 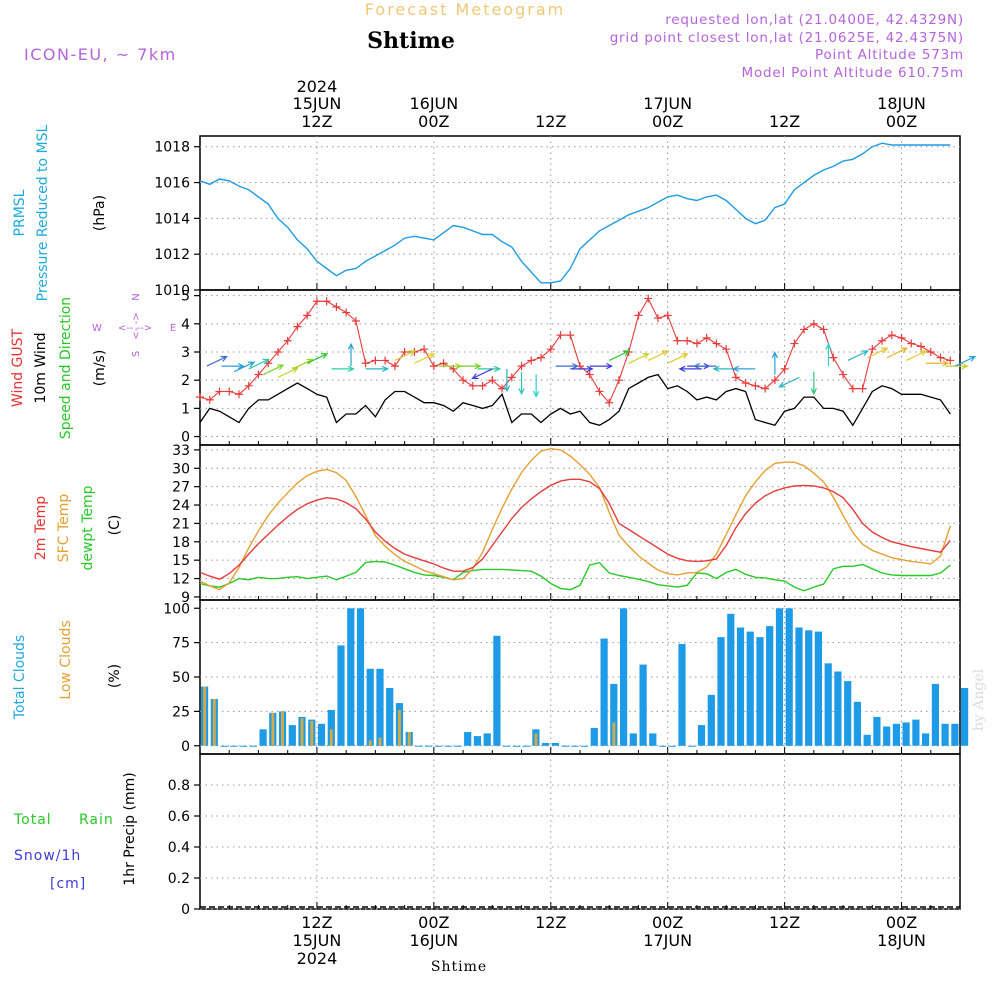 What do you see at coordinates (172, 291) in the screenshot?
I see `y-tick-label: 1010` at bounding box center [172, 291].